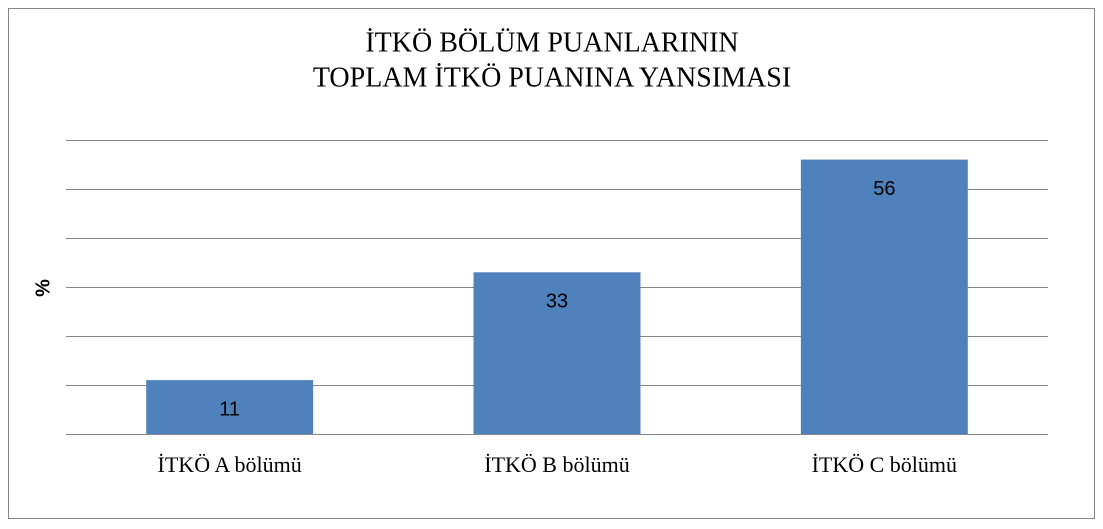  I want to click on x-tick-label: İTKÖ B bölümü, so click(556, 464).